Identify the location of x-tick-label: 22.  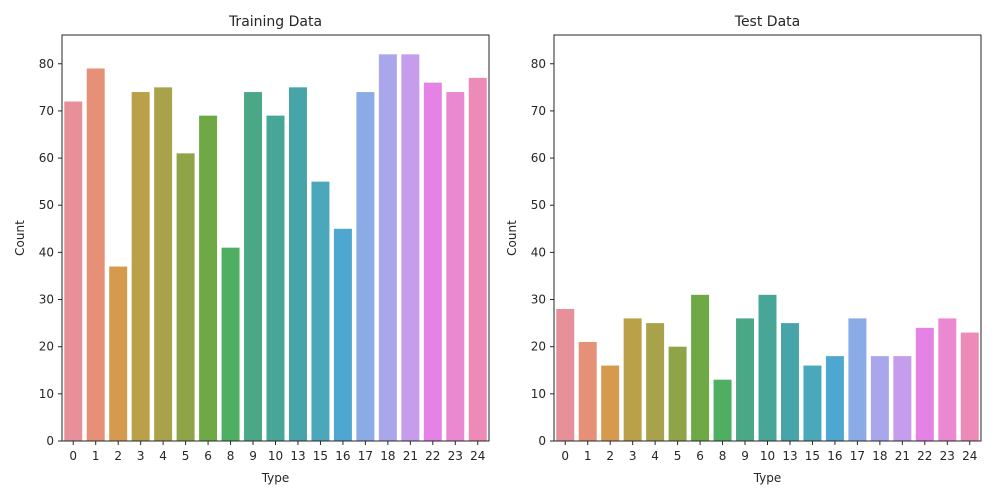
(432, 456).